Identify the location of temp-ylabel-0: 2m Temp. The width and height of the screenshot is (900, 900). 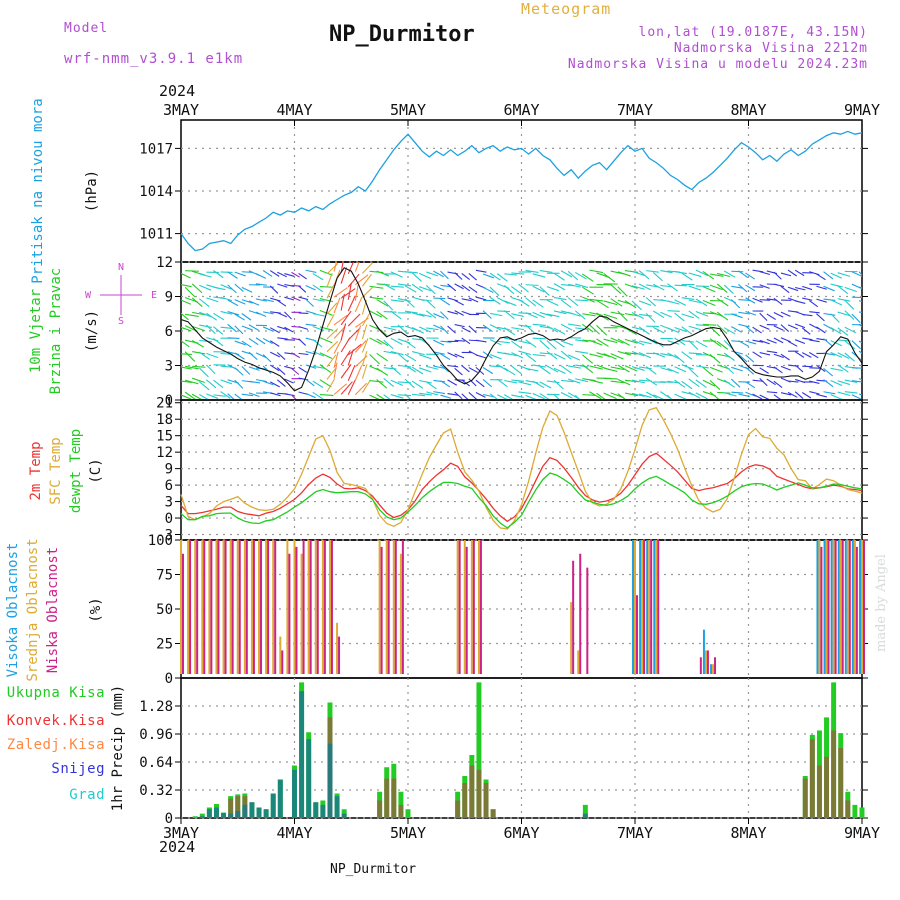
(36, 470).